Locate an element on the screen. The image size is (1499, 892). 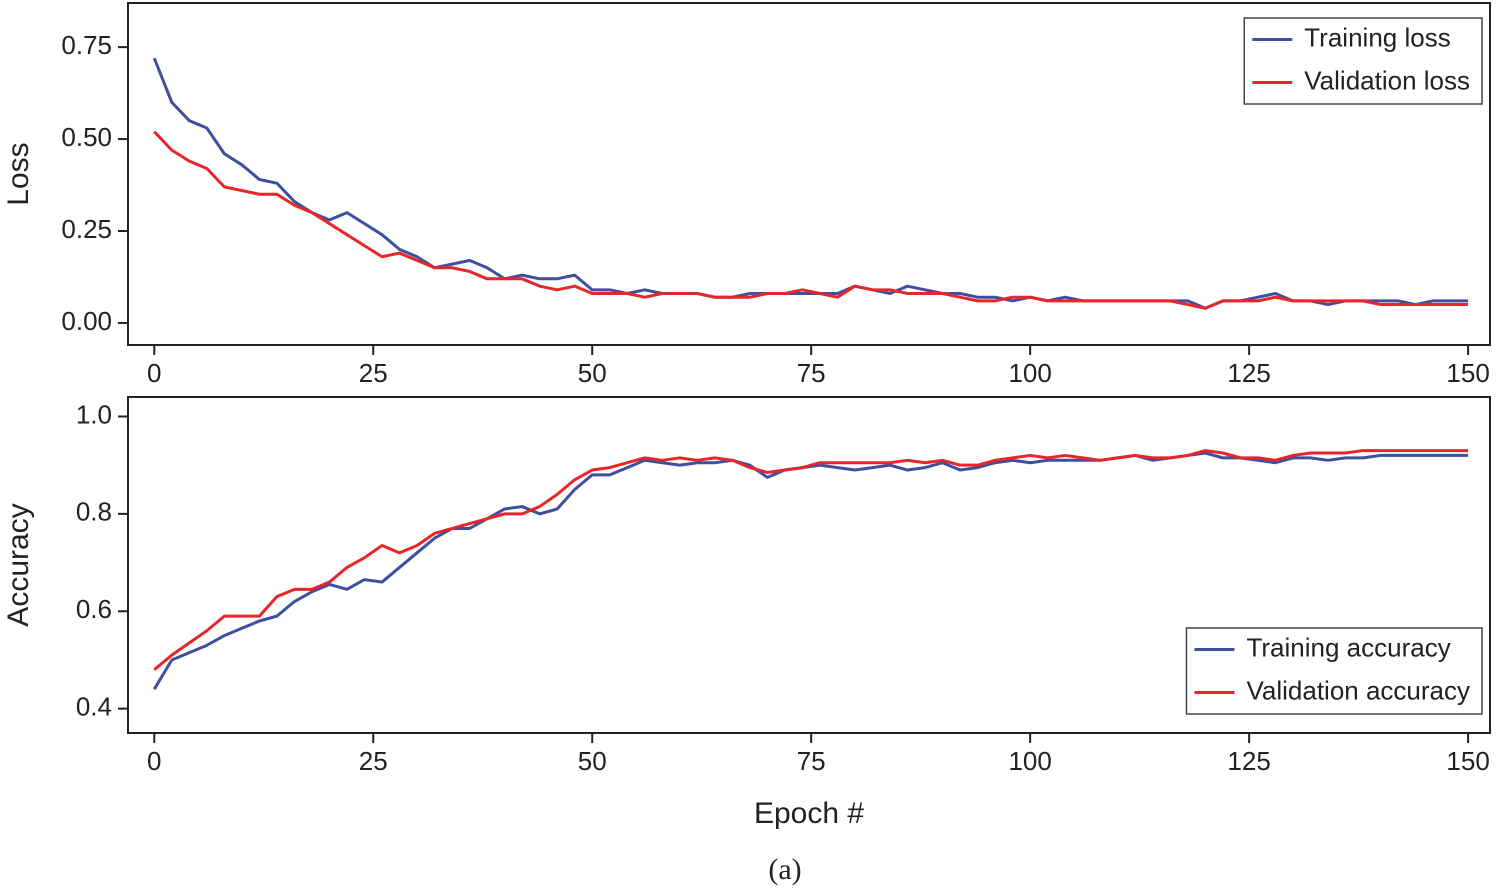
y-tick-label: 0.8 is located at coordinates (94, 512).